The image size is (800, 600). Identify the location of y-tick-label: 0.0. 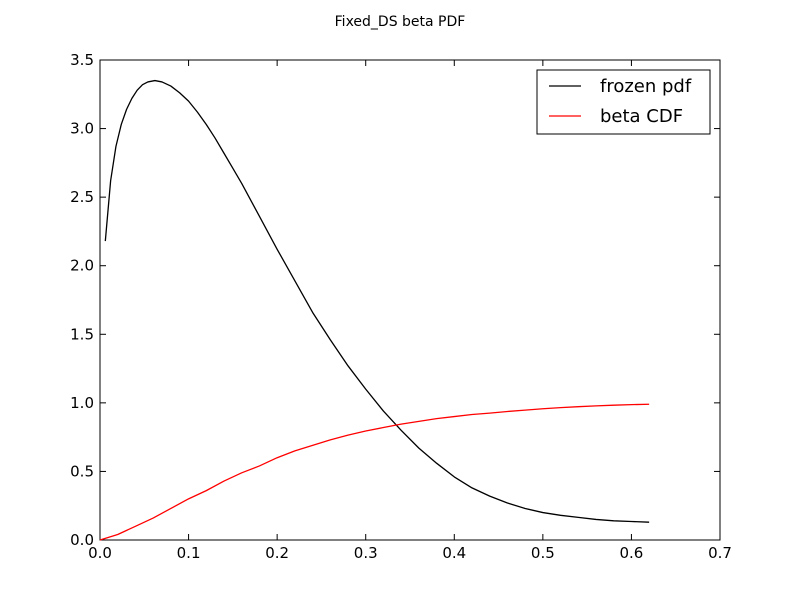
(82, 540).